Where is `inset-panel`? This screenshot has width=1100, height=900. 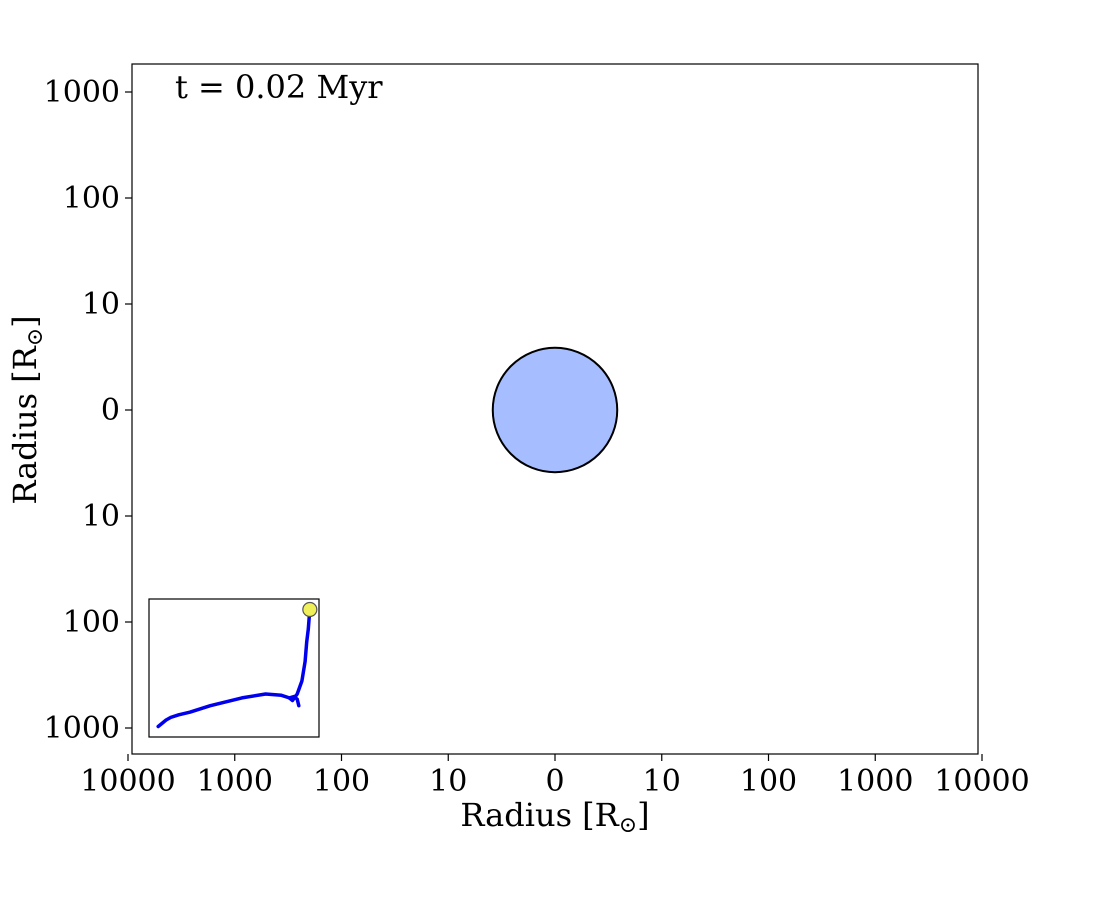
inset-panel is located at coordinates (234, 668).